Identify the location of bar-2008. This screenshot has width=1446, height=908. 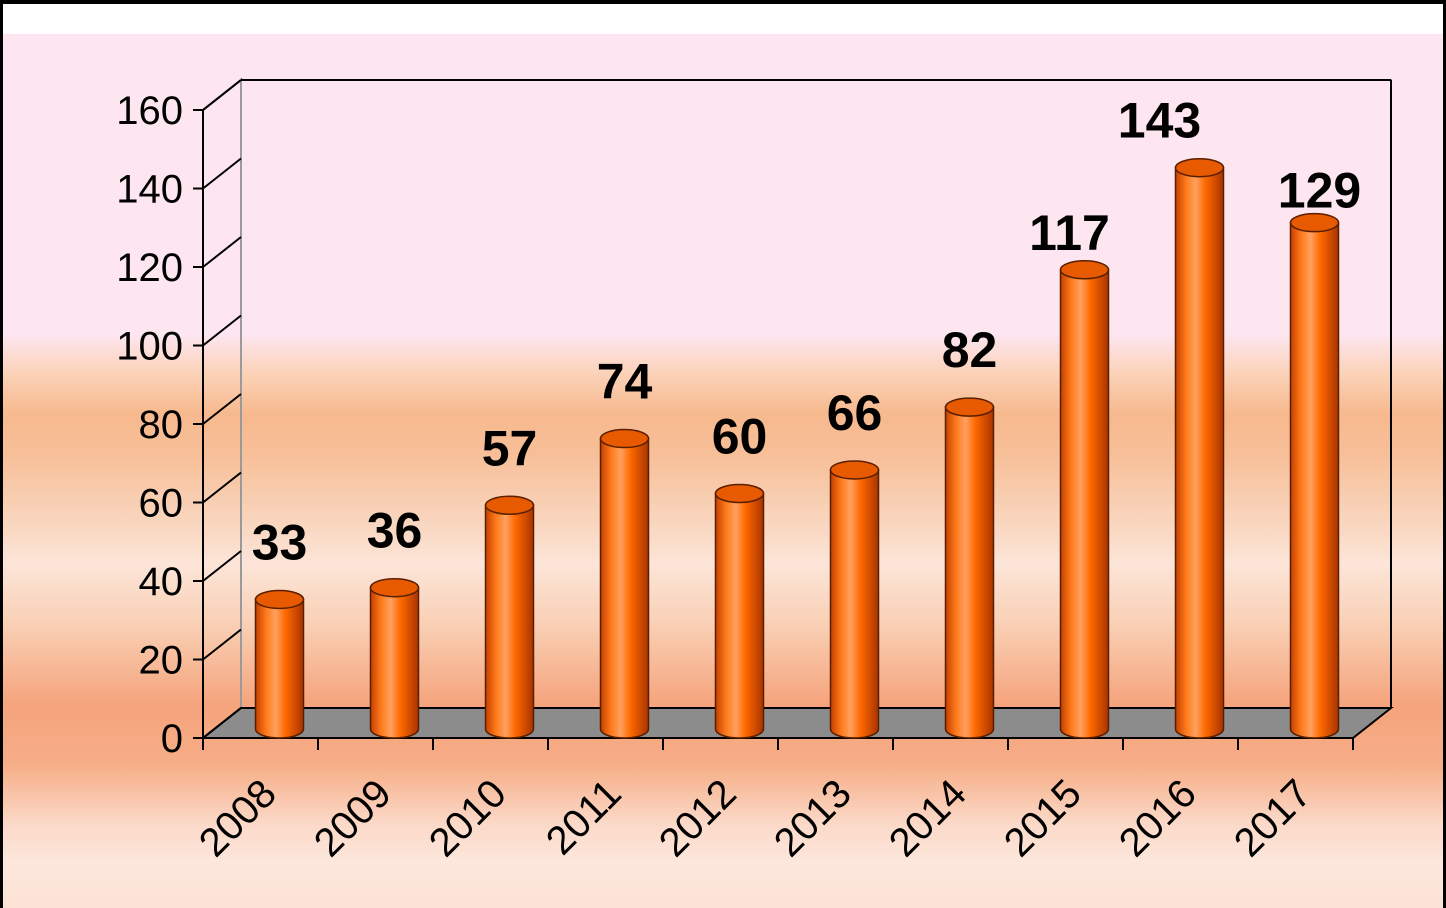
(279, 664).